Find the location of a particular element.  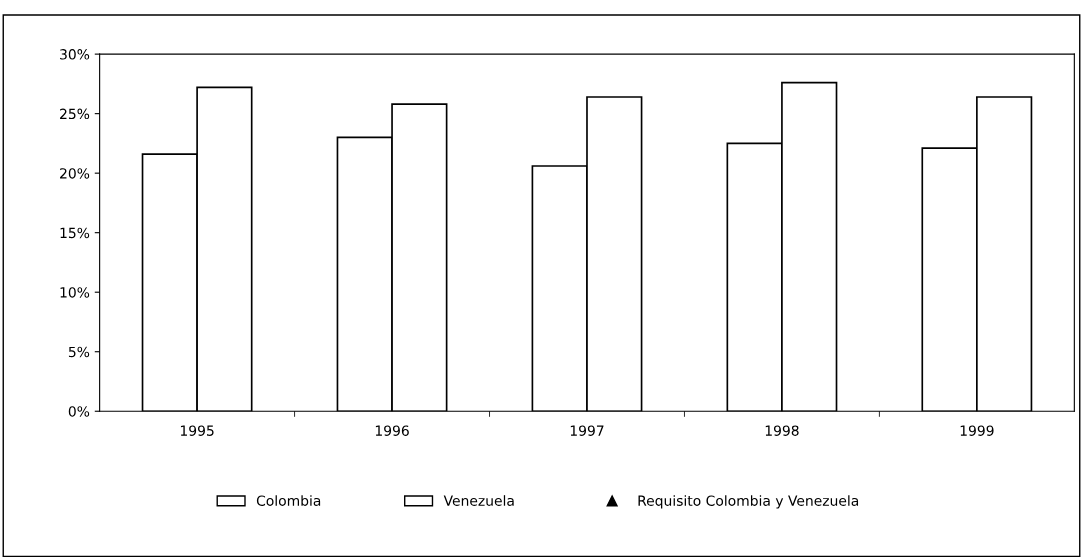

x-tick-label: 1996 is located at coordinates (392, 430).